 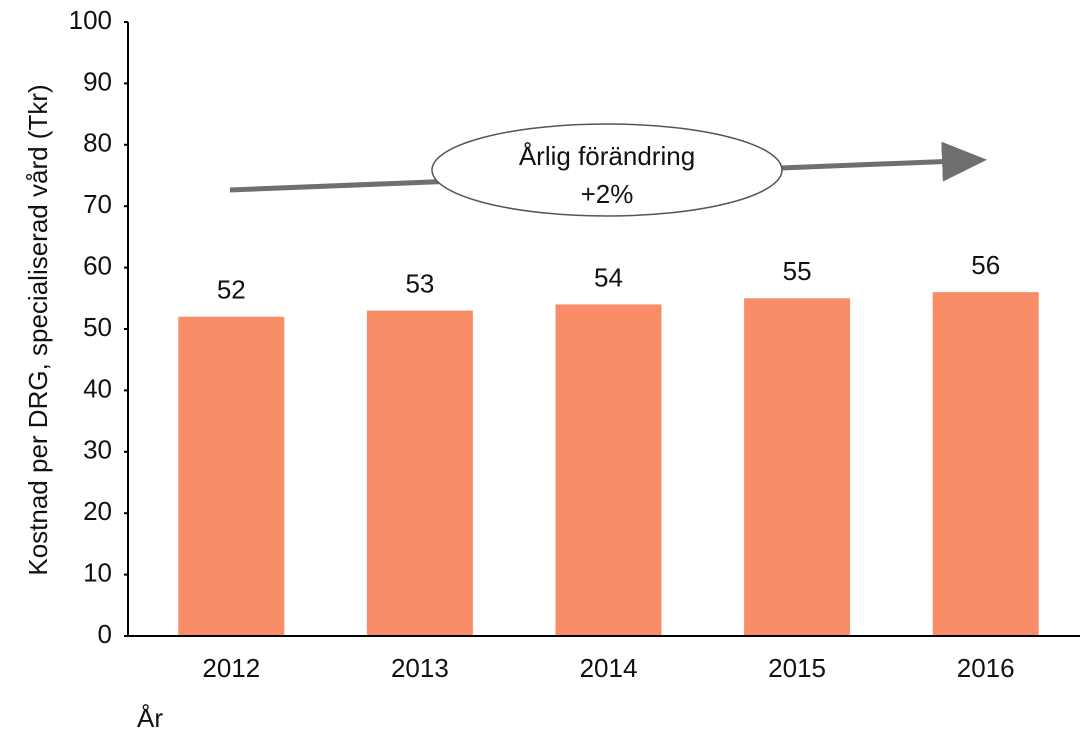 What do you see at coordinates (97, 81) in the screenshot?
I see `y-tick-label: 90` at bounding box center [97, 81].